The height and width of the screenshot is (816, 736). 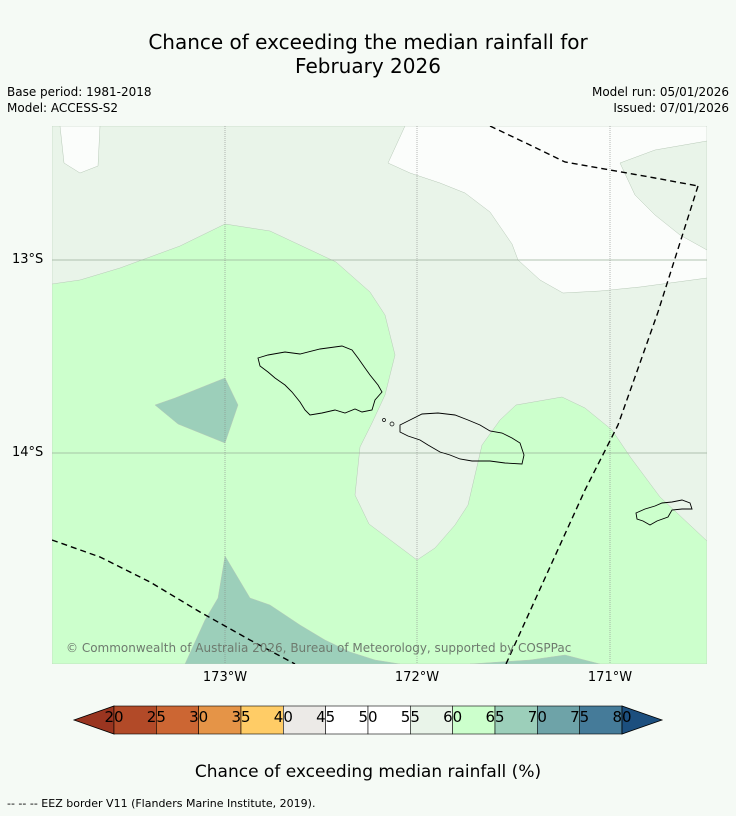 I want to click on colorbar-tick-label: 80, so click(x=622, y=717).